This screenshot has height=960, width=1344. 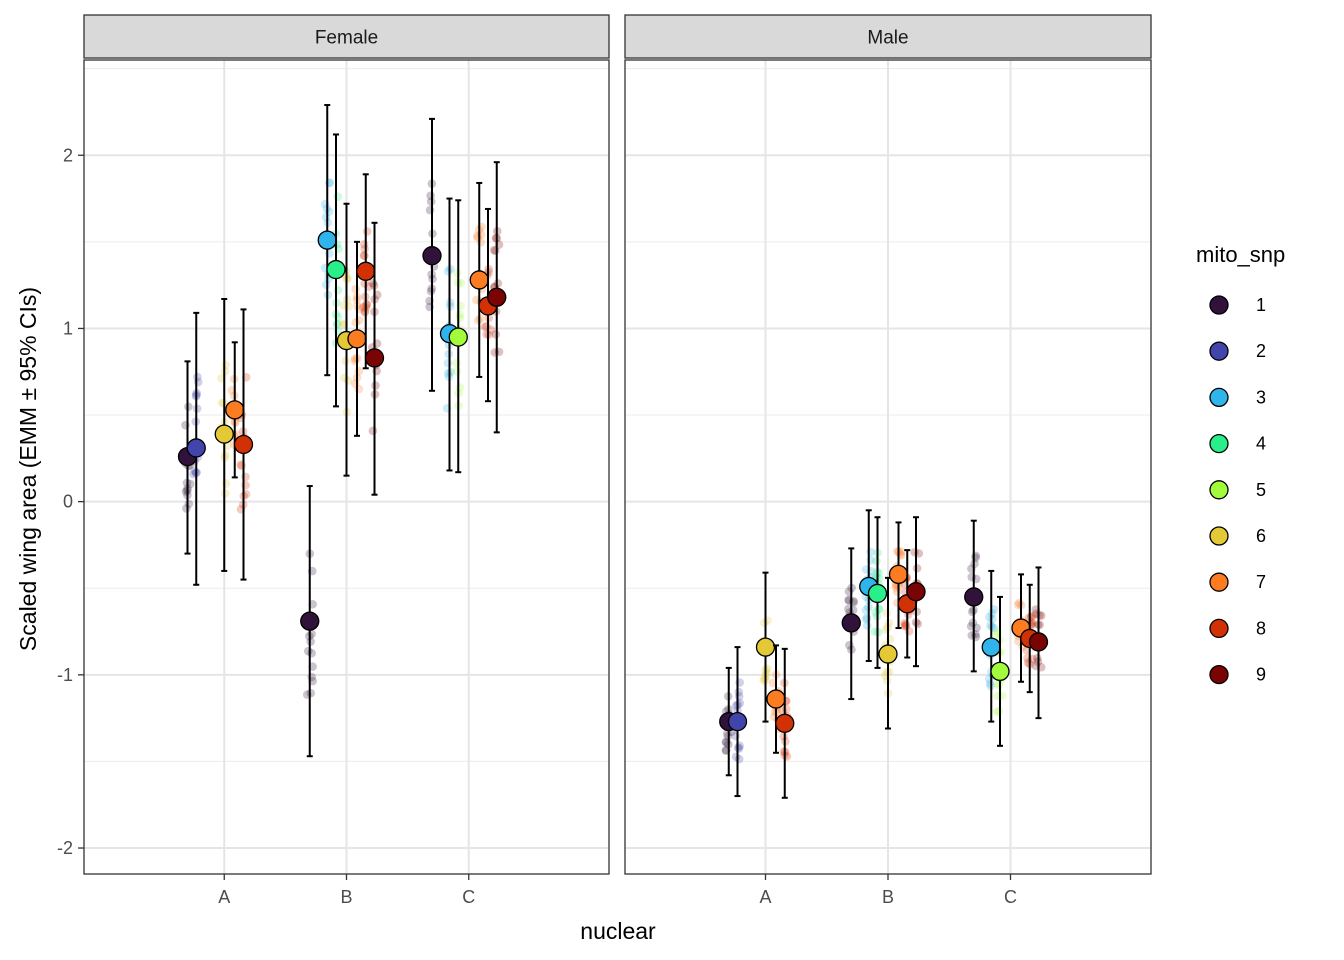 What do you see at coordinates (28, 469) in the screenshot?
I see `y-axis-title: Scaled wing area (EMM ± 95% CIs)` at bounding box center [28, 469].